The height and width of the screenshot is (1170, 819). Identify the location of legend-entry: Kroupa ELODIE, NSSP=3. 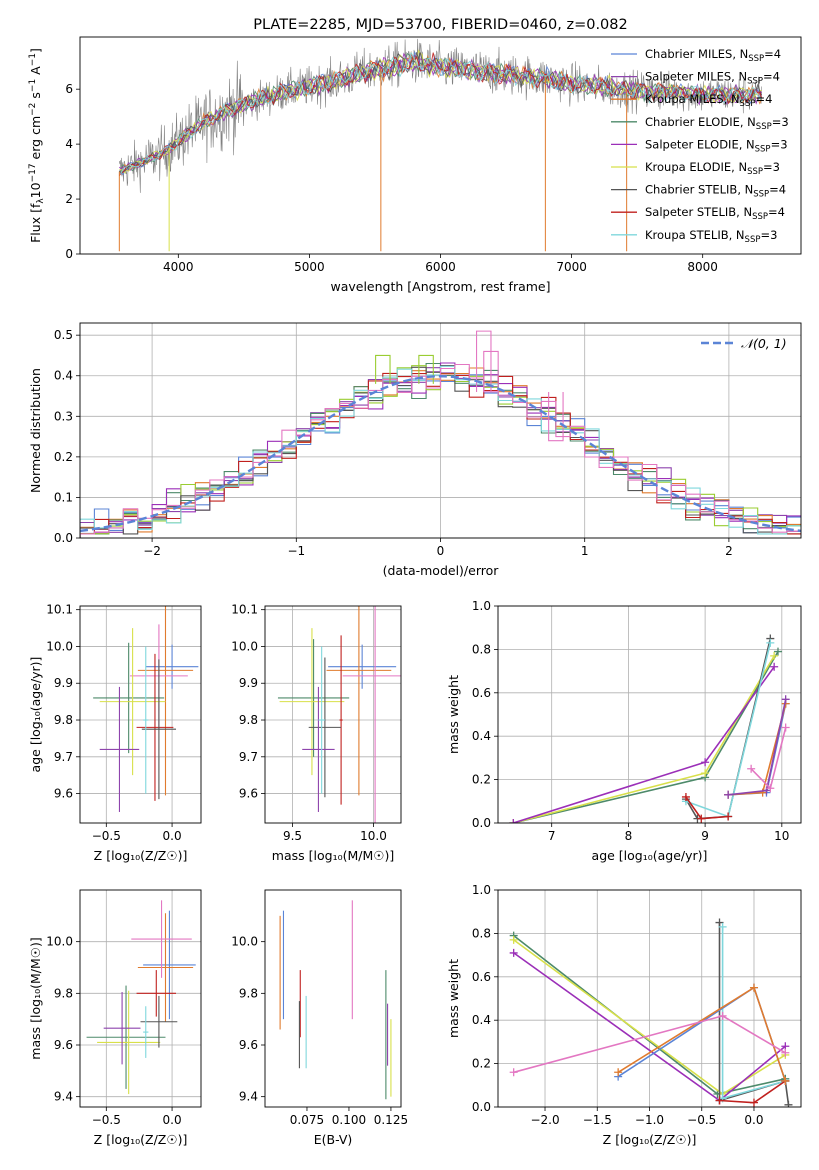
(712, 168).